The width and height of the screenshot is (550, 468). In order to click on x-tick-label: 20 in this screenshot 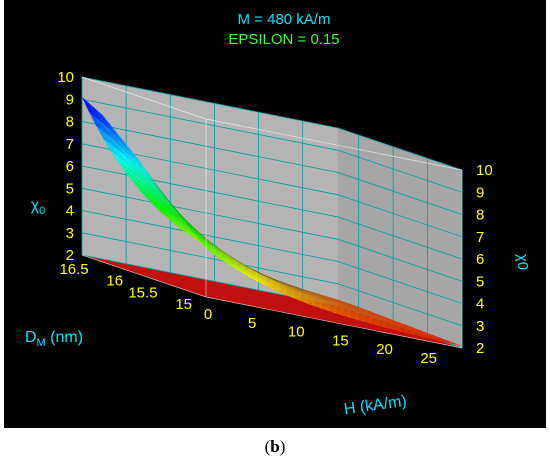, I will do `click(384, 349)`.